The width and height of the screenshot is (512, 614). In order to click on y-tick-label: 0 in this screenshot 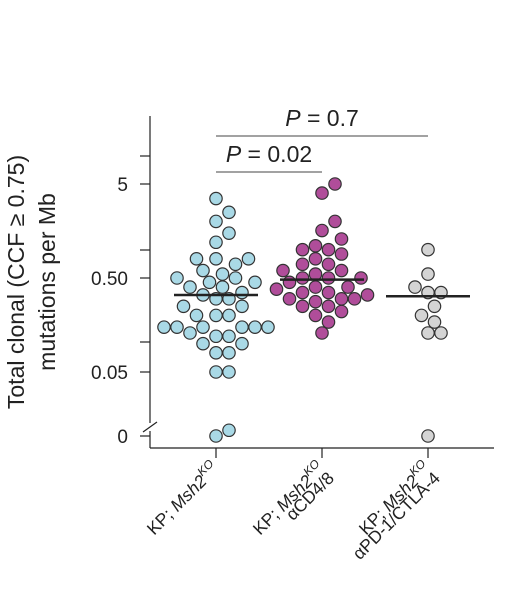, I will do `click(122, 437)`.